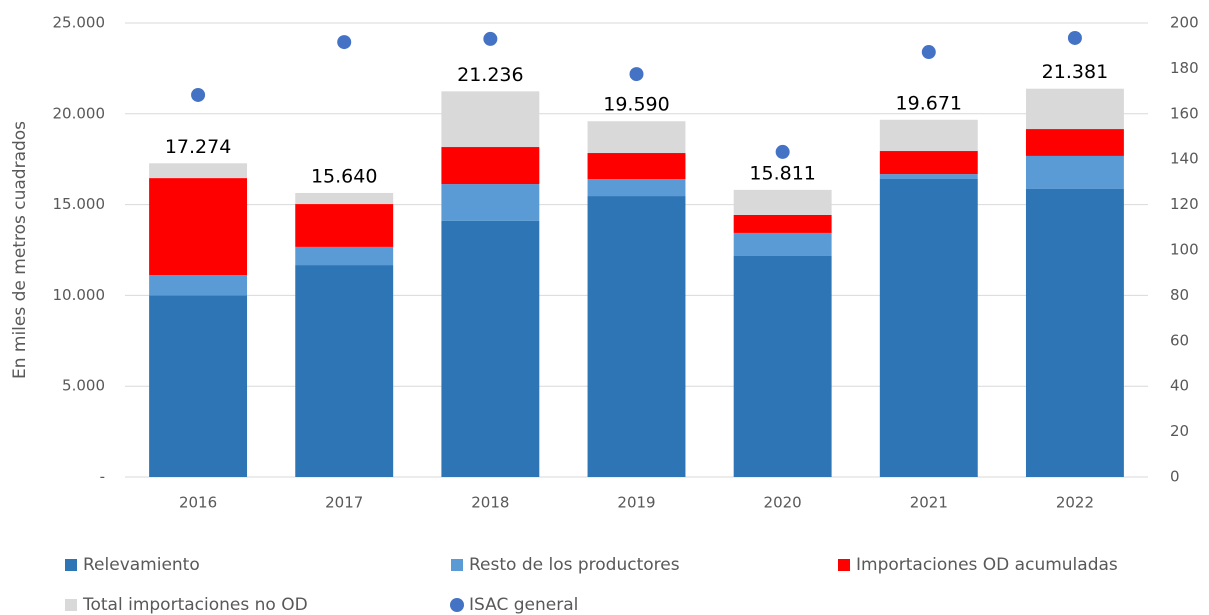  What do you see at coordinates (102, 477) in the screenshot?
I see `y-tick-label: -` at bounding box center [102, 477].